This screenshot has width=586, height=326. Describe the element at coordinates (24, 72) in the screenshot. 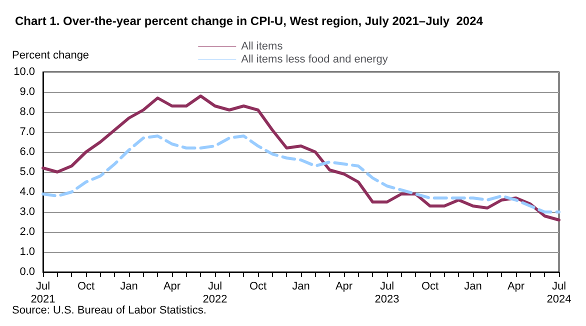

I see `y-tick-label: 10.0` at that location.